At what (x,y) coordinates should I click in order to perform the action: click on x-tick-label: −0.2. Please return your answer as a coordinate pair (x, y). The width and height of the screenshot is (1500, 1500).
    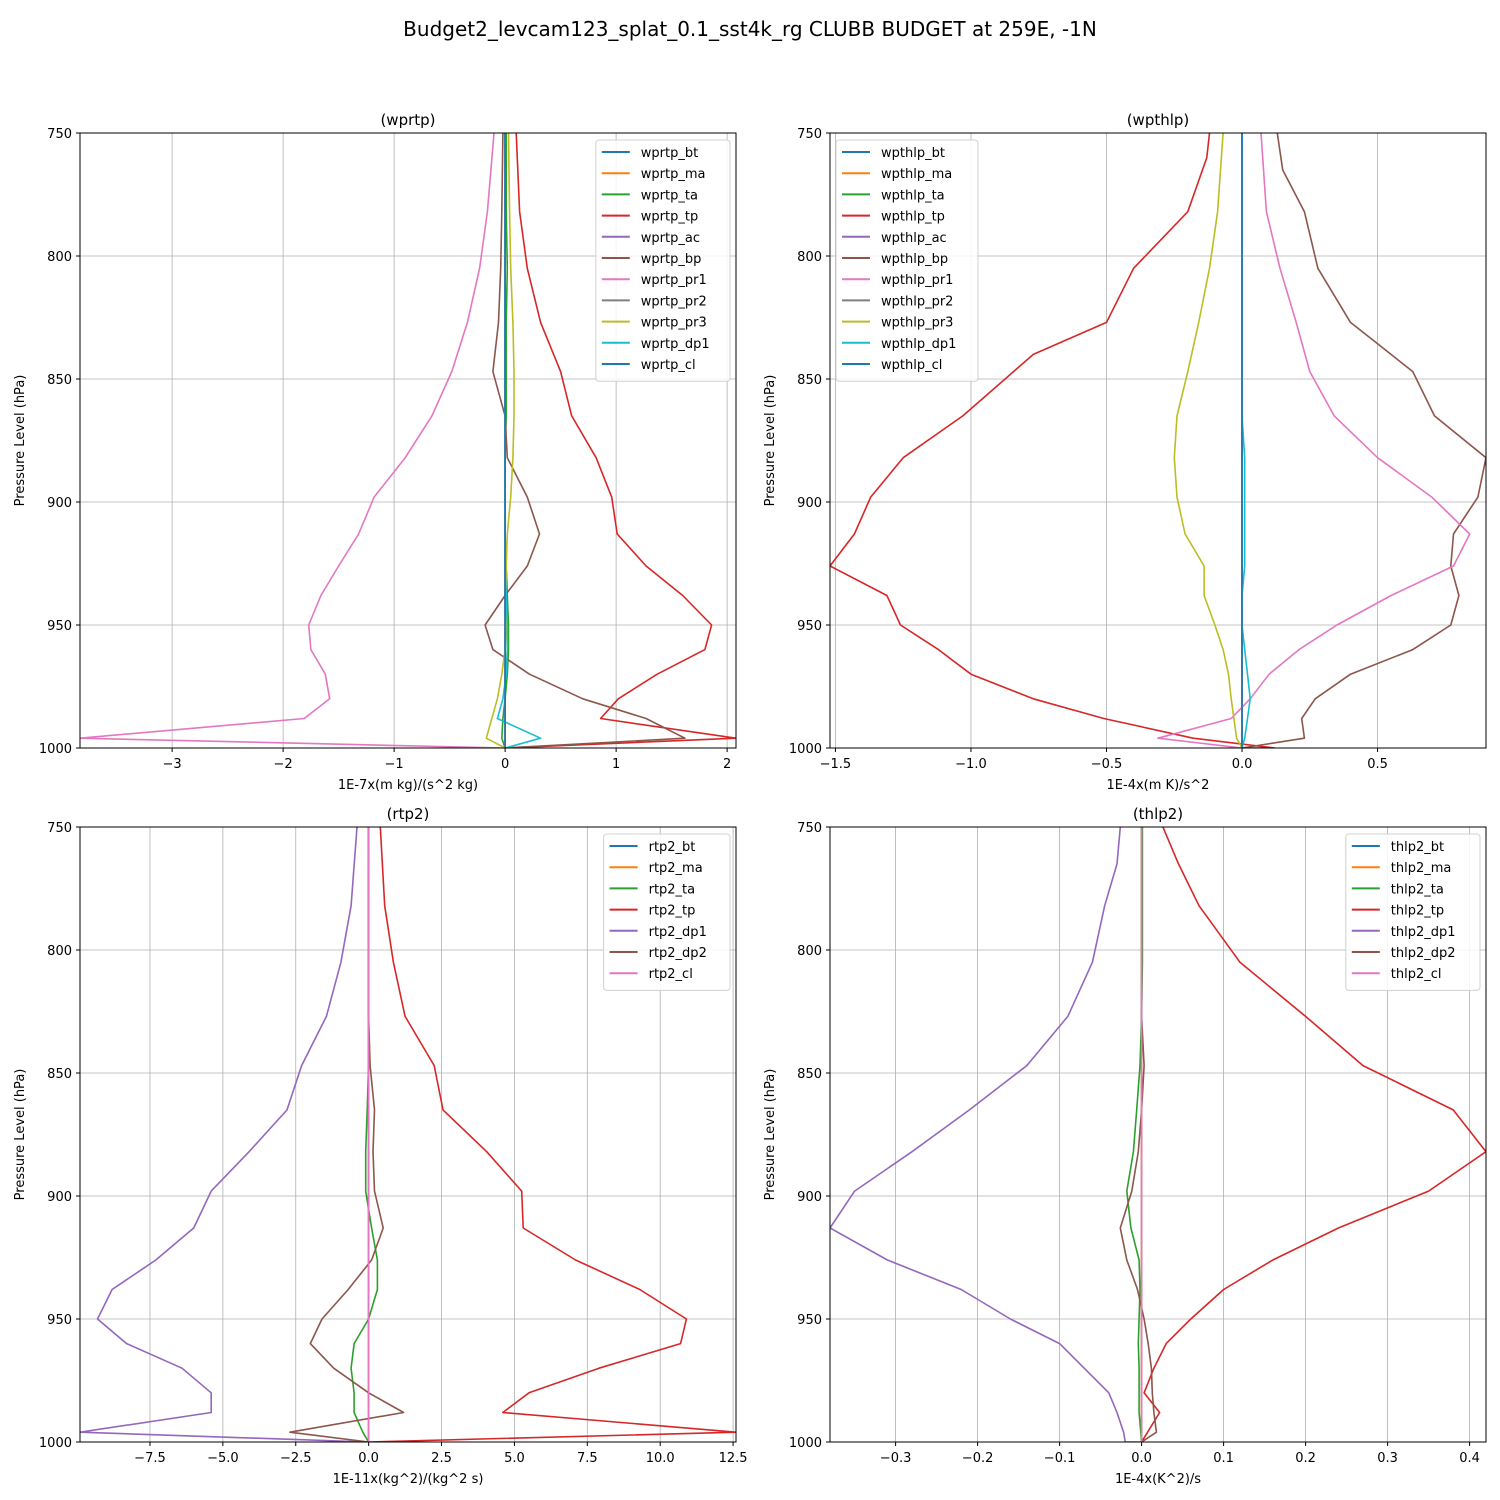
    Looking at the image, I should click on (978, 1458).